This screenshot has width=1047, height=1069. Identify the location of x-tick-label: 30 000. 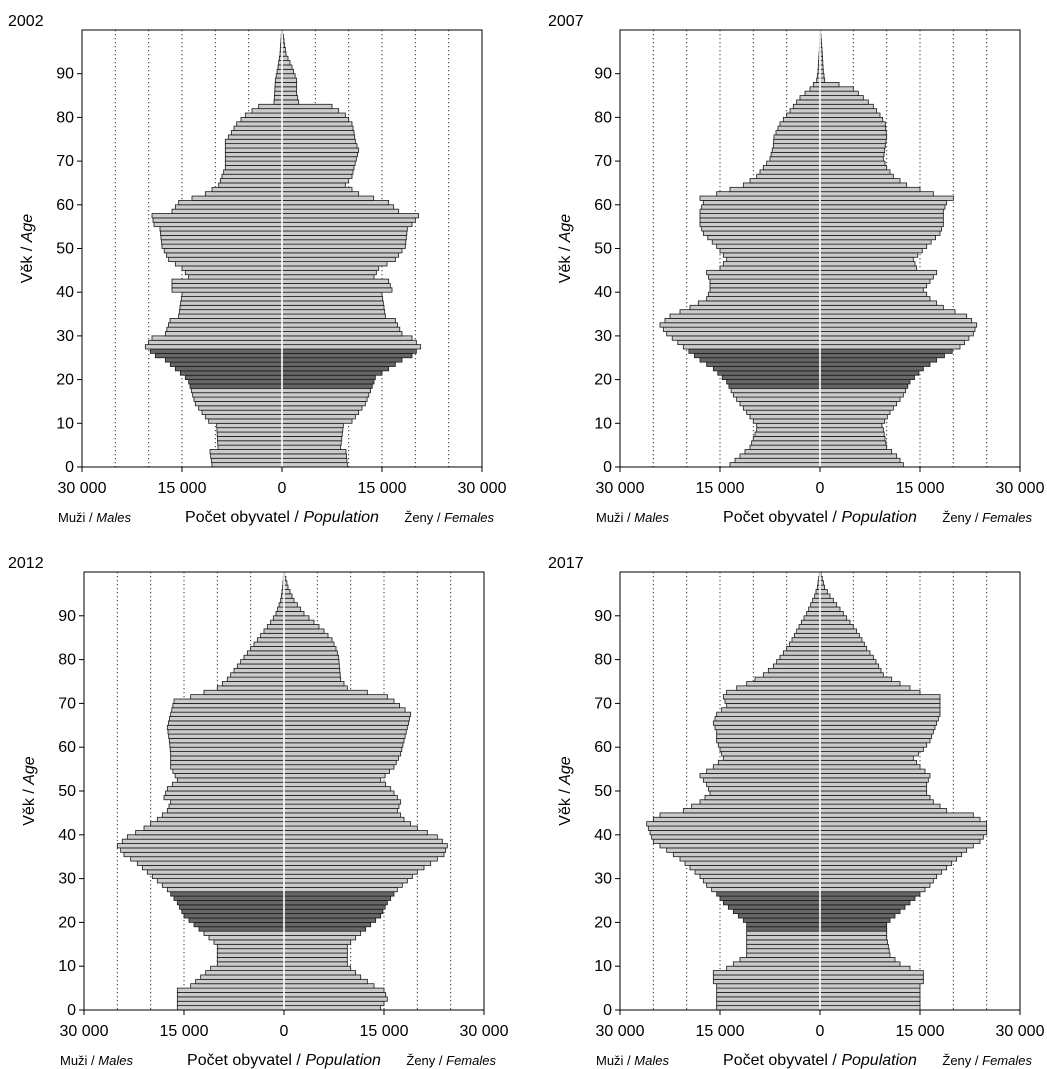
(484, 1031).